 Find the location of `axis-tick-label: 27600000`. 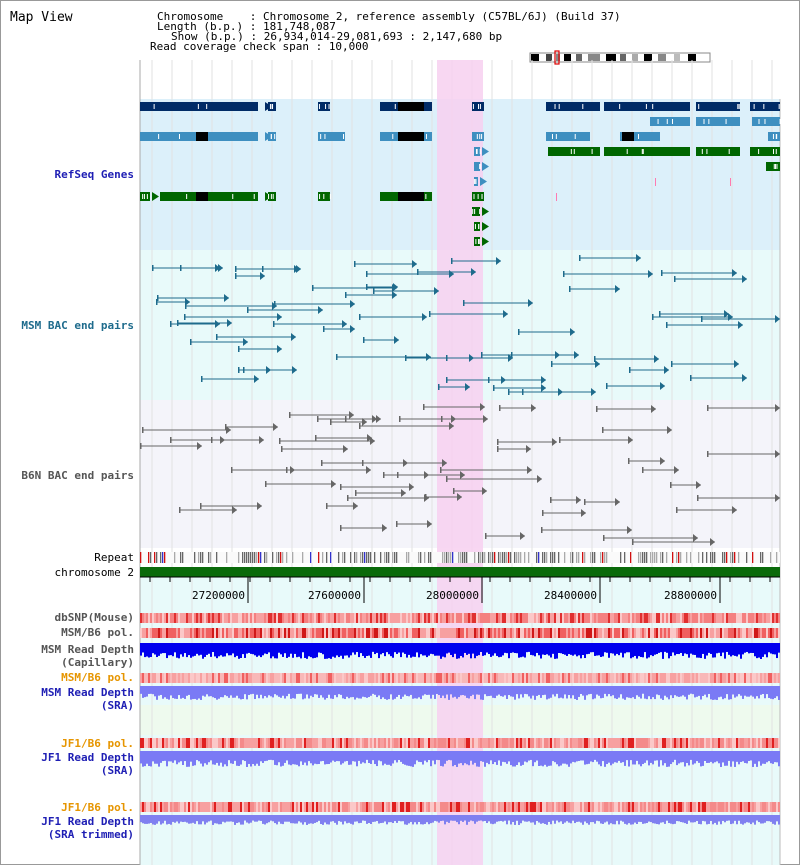

axis-tick-label: 27600000 is located at coordinates (334, 595).